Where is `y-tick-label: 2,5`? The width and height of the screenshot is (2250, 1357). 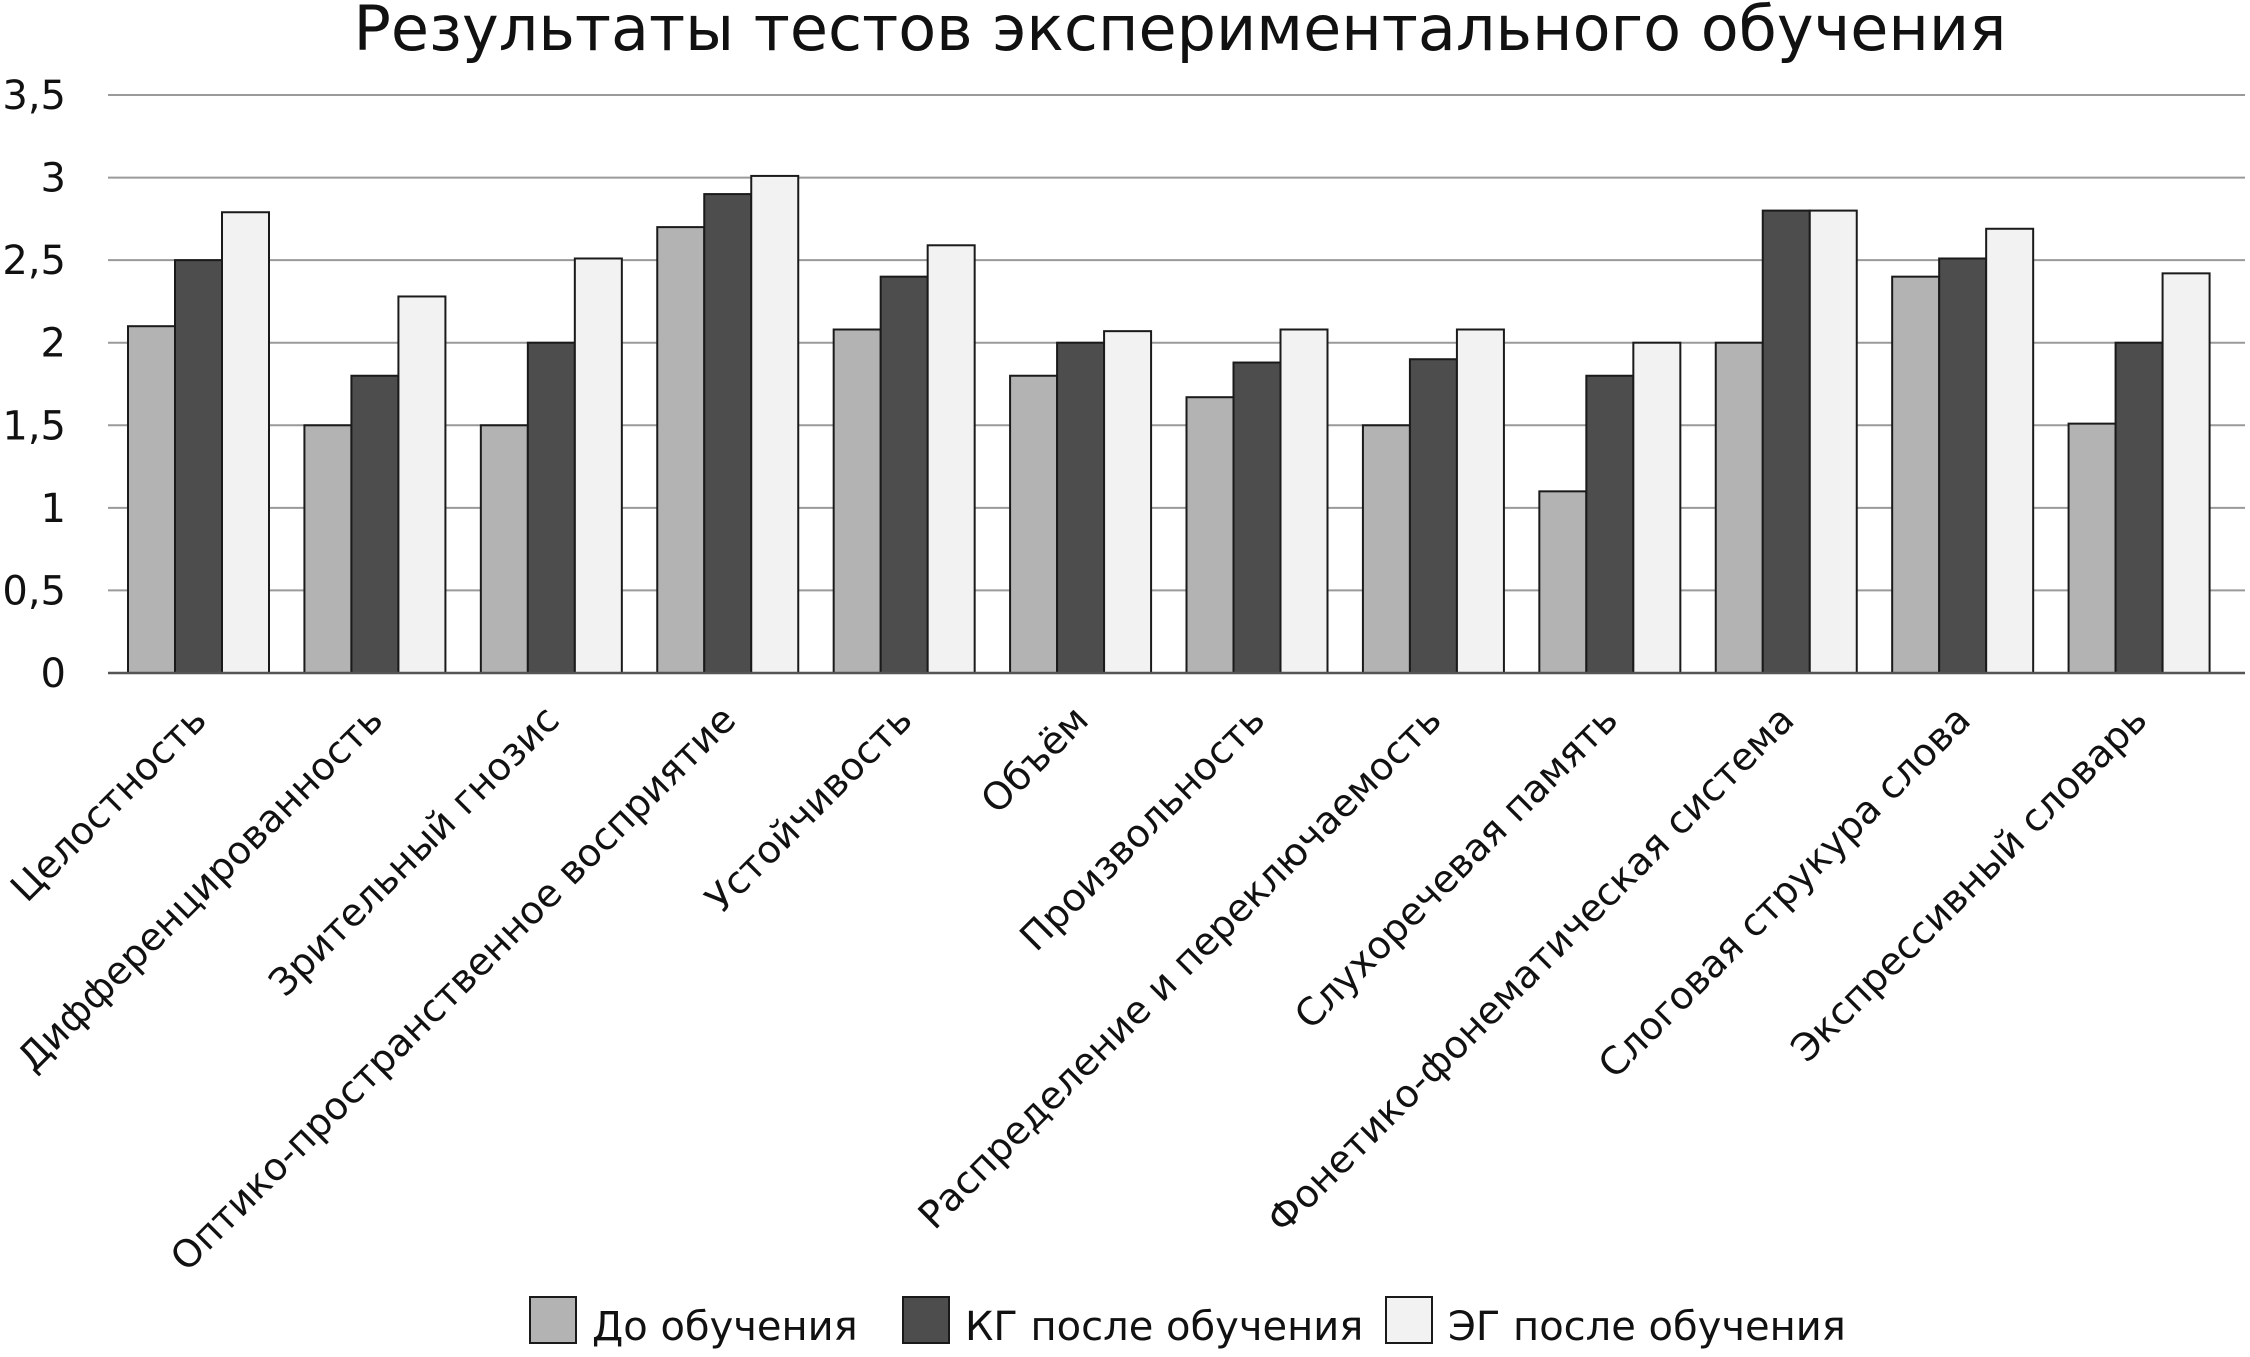 y-tick-label: 2,5 is located at coordinates (34, 261).